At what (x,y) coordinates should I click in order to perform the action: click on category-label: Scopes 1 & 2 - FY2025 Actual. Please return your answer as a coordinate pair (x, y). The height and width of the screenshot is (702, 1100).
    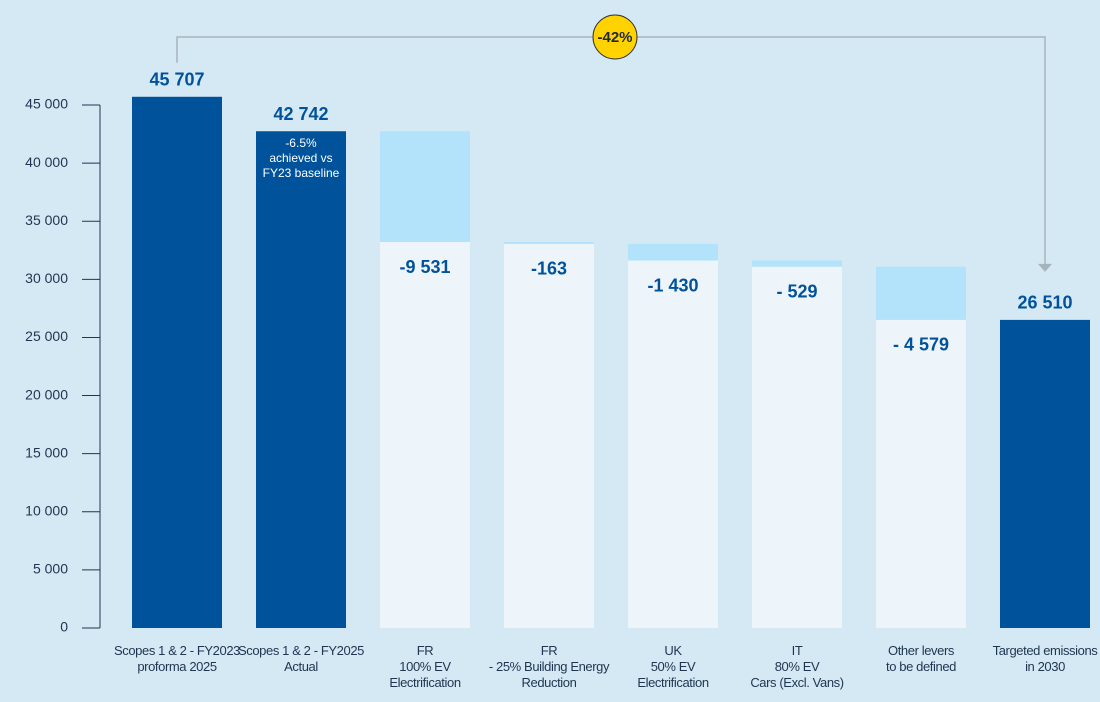
    Looking at the image, I should click on (301, 658).